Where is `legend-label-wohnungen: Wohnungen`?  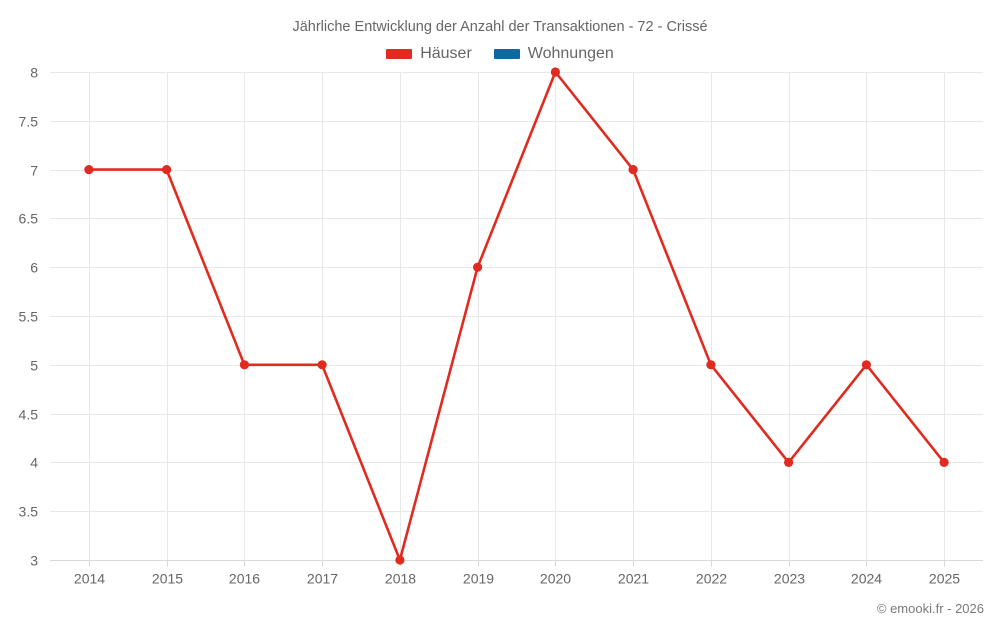 legend-label-wohnungen: Wohnungen is located at coordinates (570, 53).